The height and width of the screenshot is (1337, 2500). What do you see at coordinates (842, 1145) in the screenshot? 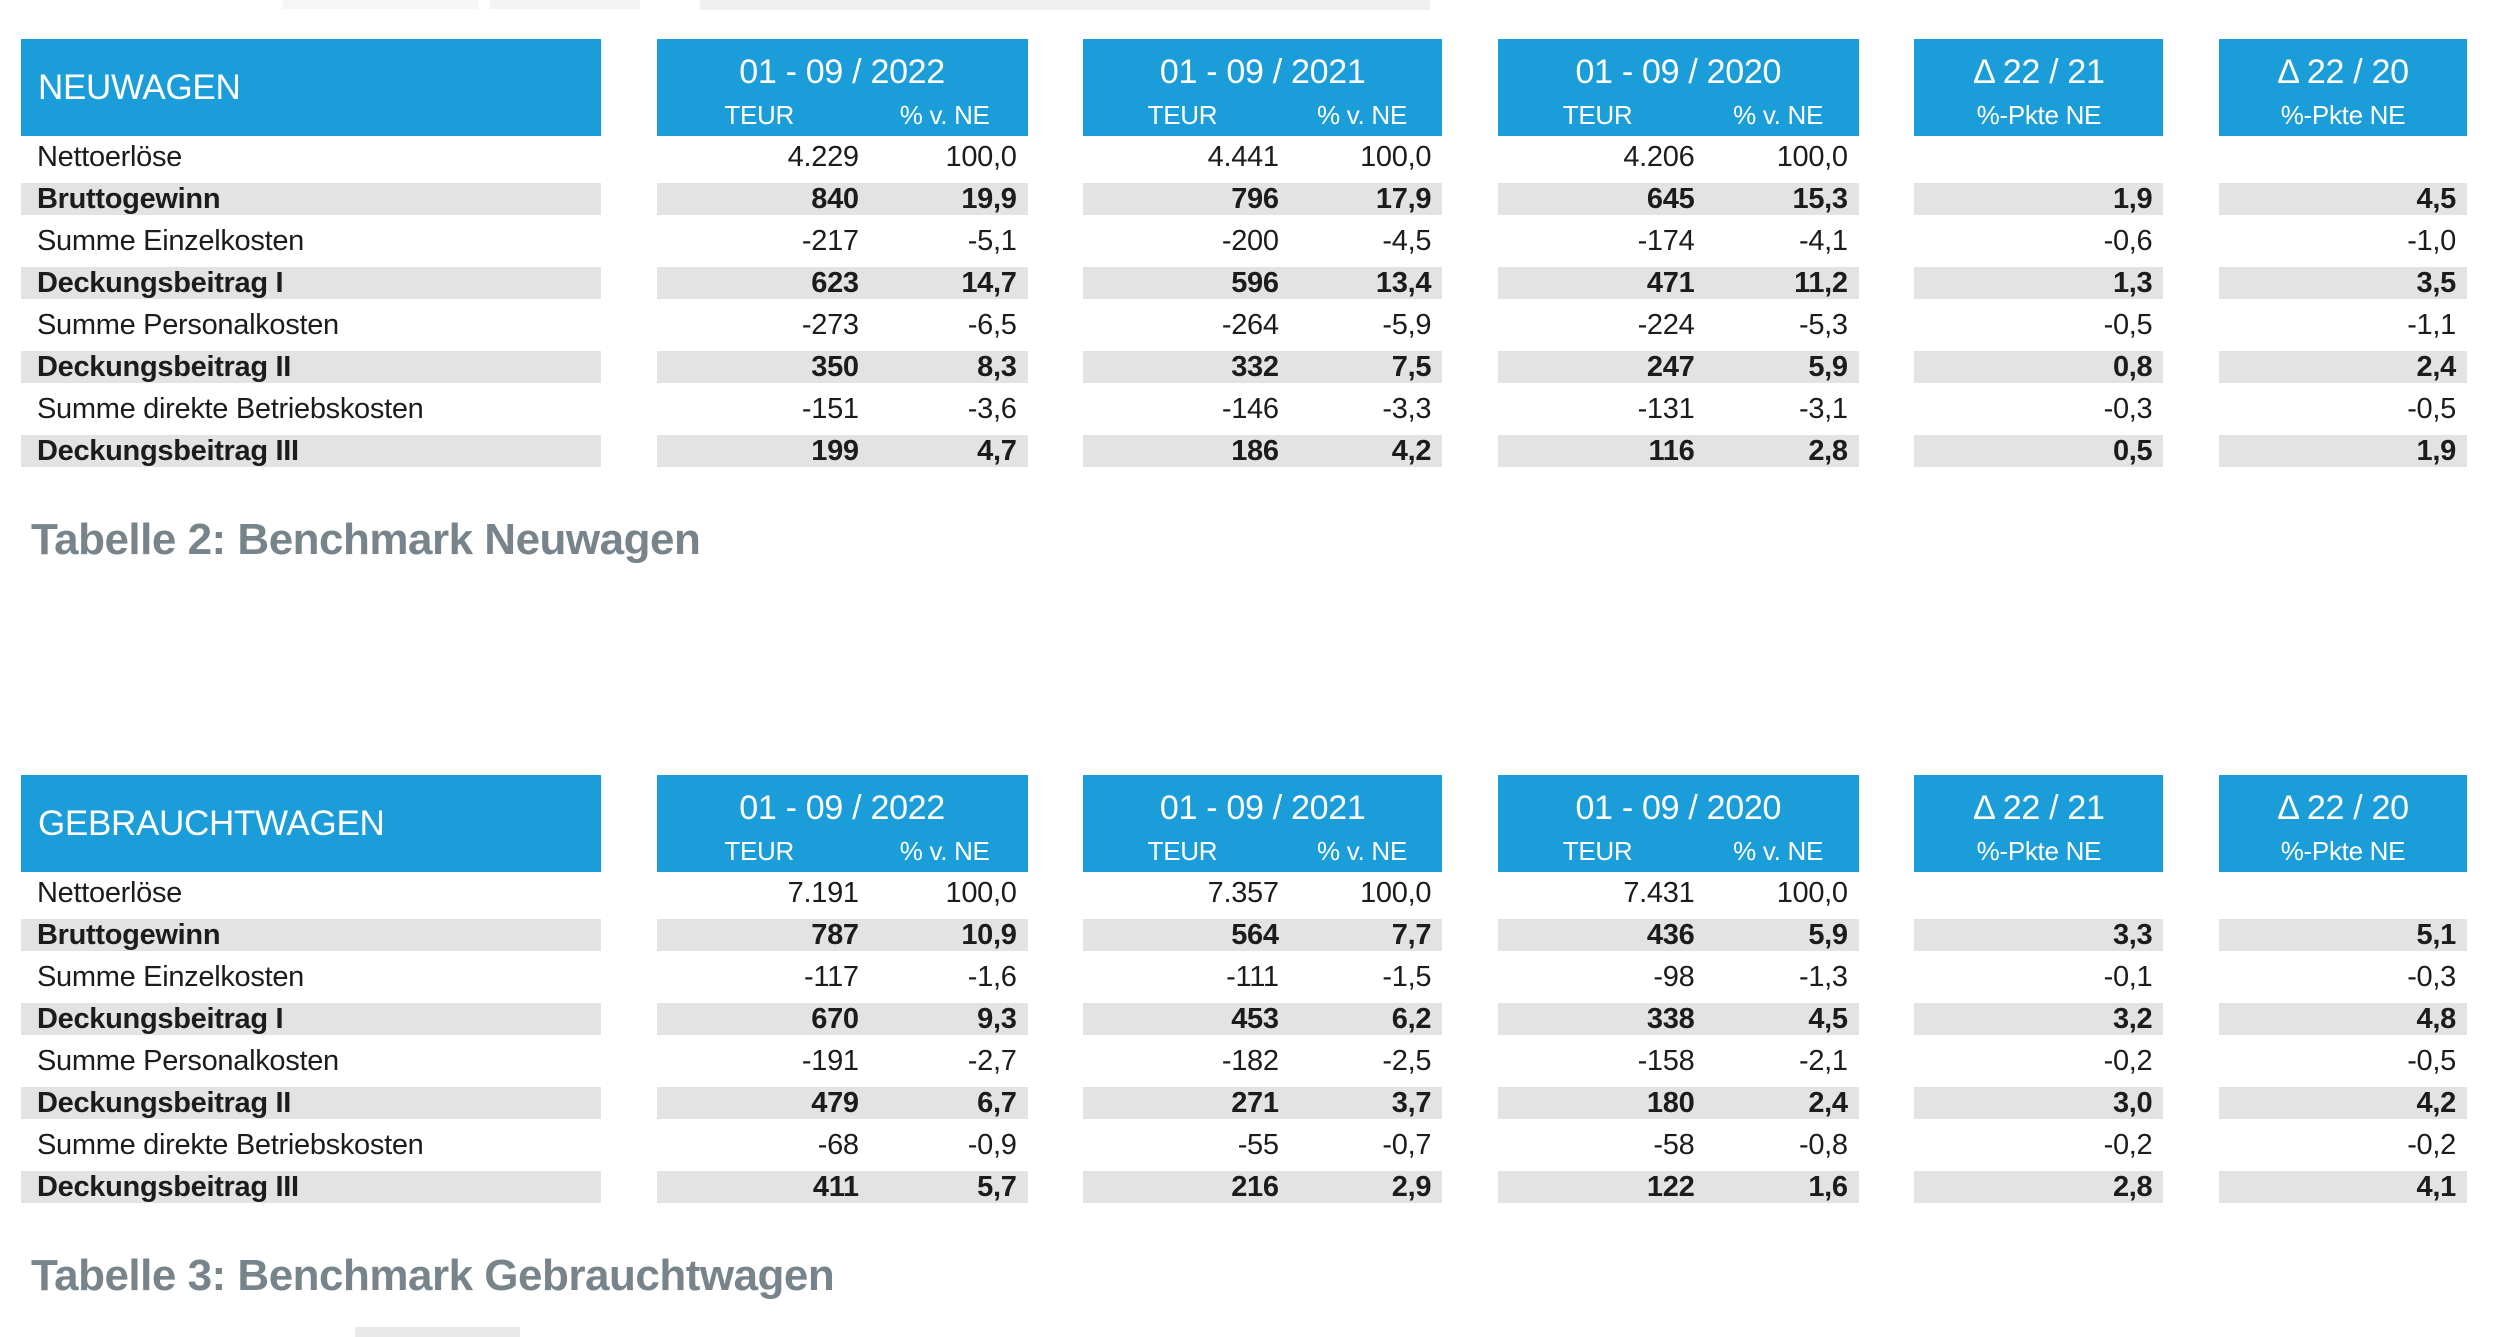
I see `value-pair: -68 -0,9` at bounding box center [842, 1145].